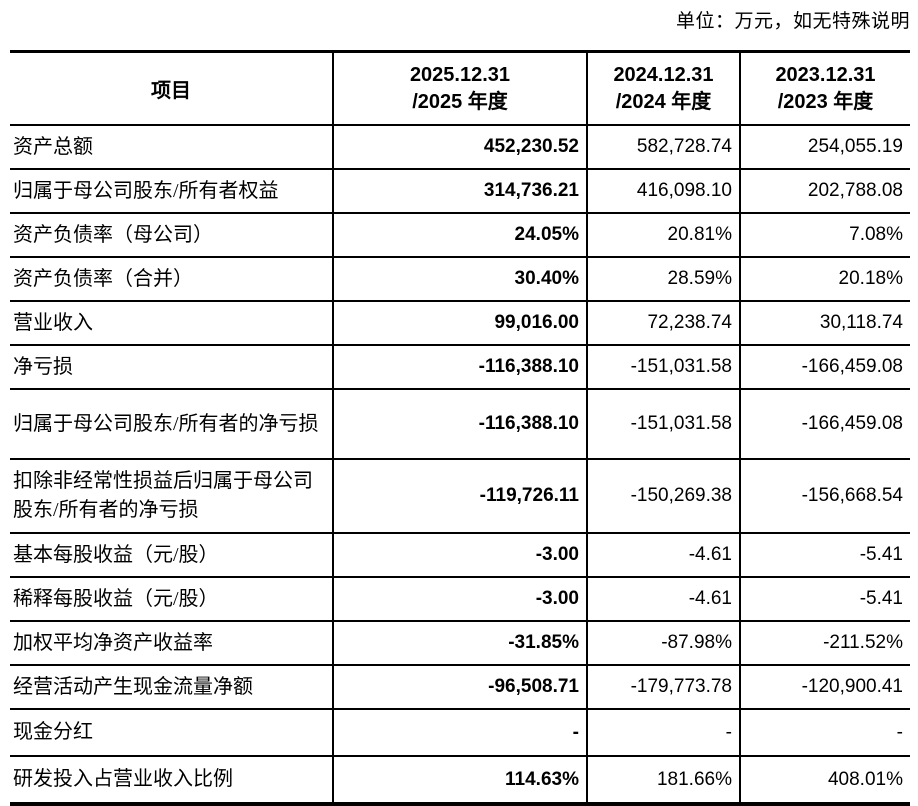 Image resolution: width=918 pixels, height=806 pixels. I want to click on value-2024: 582,728.74, so click(663, 147).